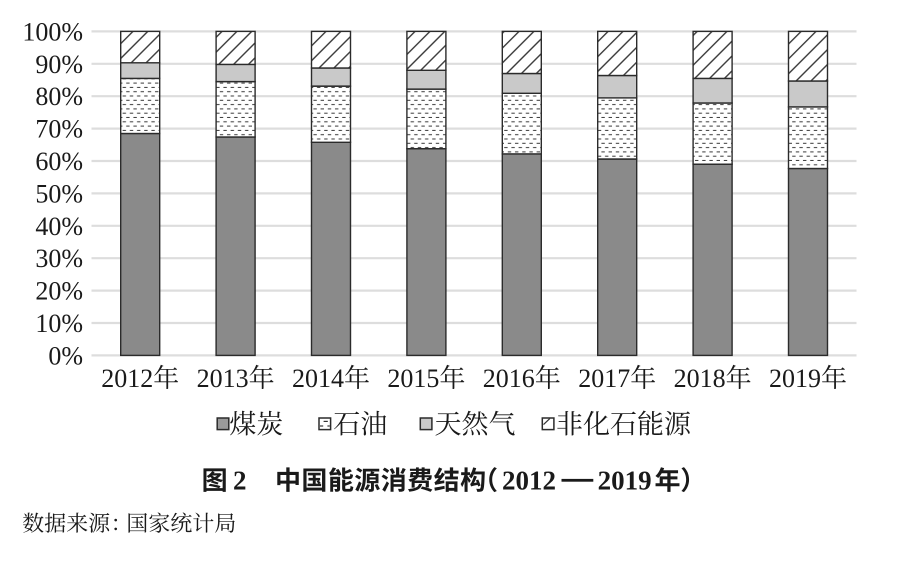 The image size is (899, 567). Describe the element at coordinates (59, 193) in the screenshot. I see `svg-text: 50%` at that location.